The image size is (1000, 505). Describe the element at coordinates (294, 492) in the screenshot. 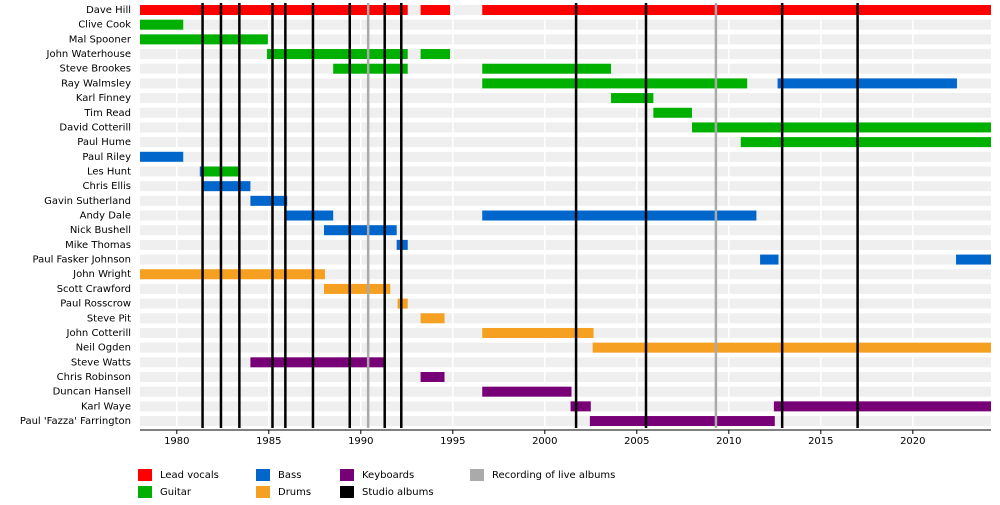

I see `legend-label: Drums` at that location.